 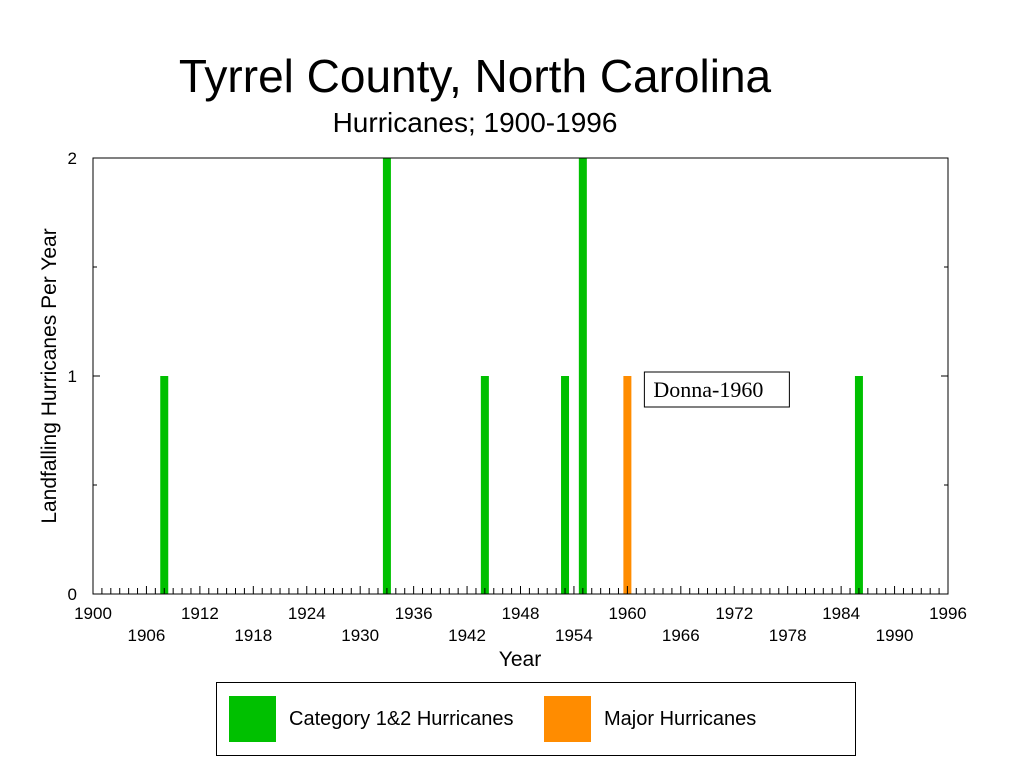 What do you see at coordinates (680, 718) in the screenshot?
I see `legend-label-major: Major Hurricanes` at bounding box center [680, 718].